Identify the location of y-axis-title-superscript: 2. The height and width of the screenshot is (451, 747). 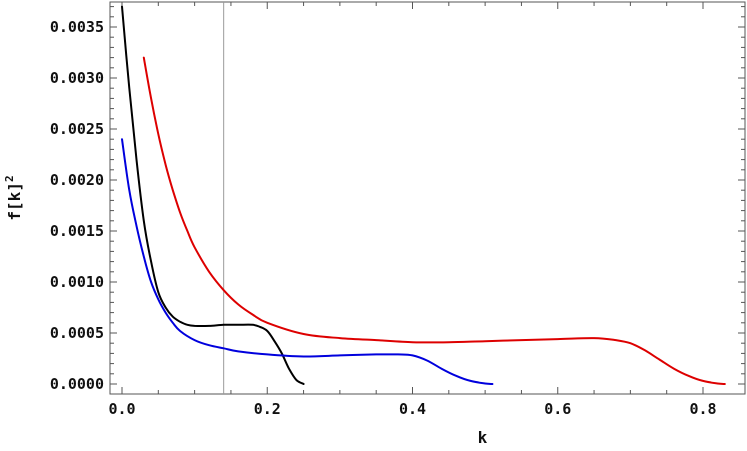
(9, 178).